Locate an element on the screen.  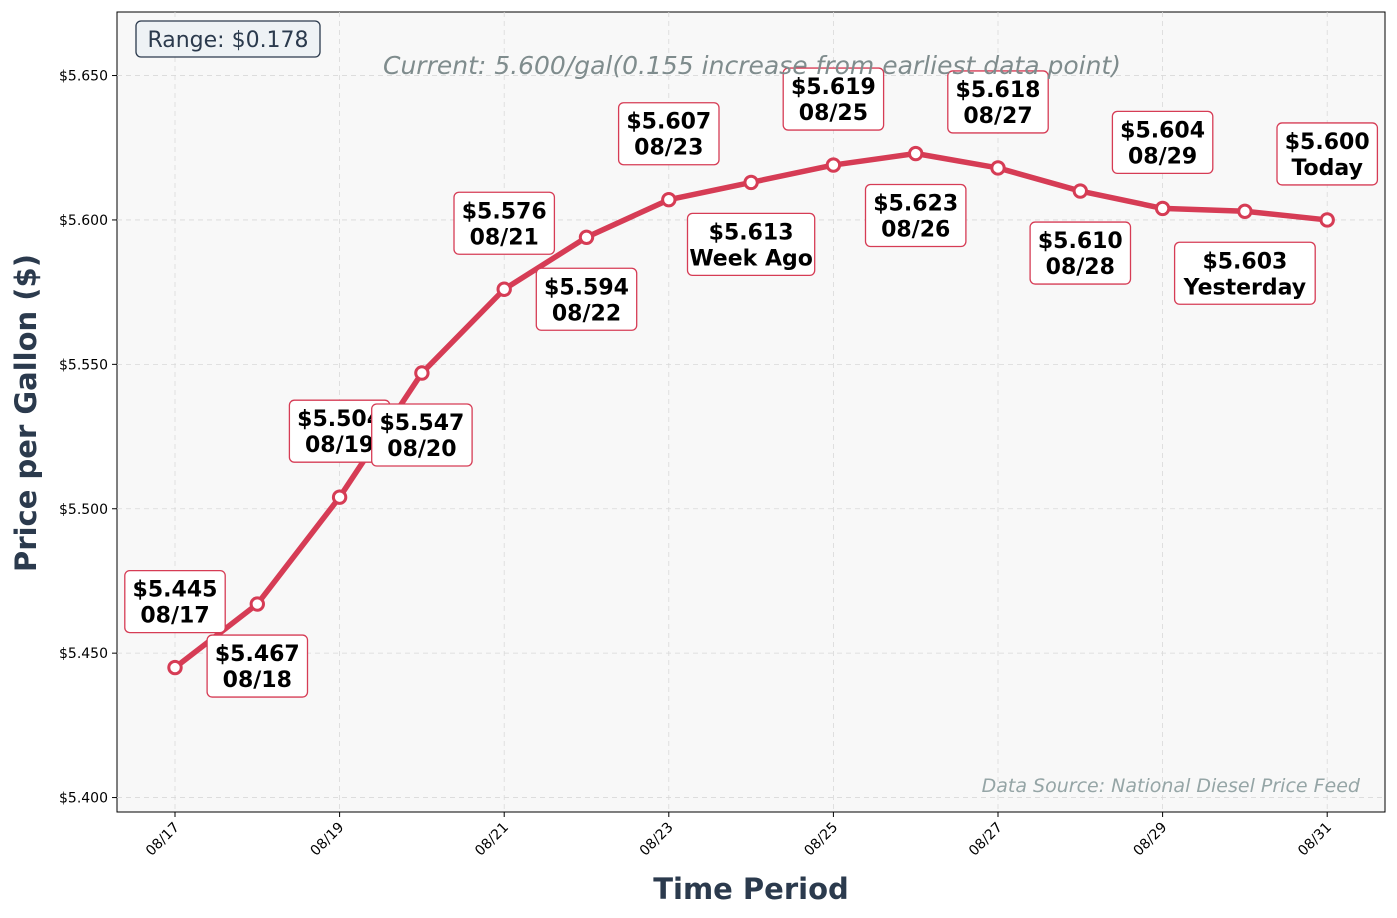
annotation-date: 08/25 is located at coordinates (833, 113).